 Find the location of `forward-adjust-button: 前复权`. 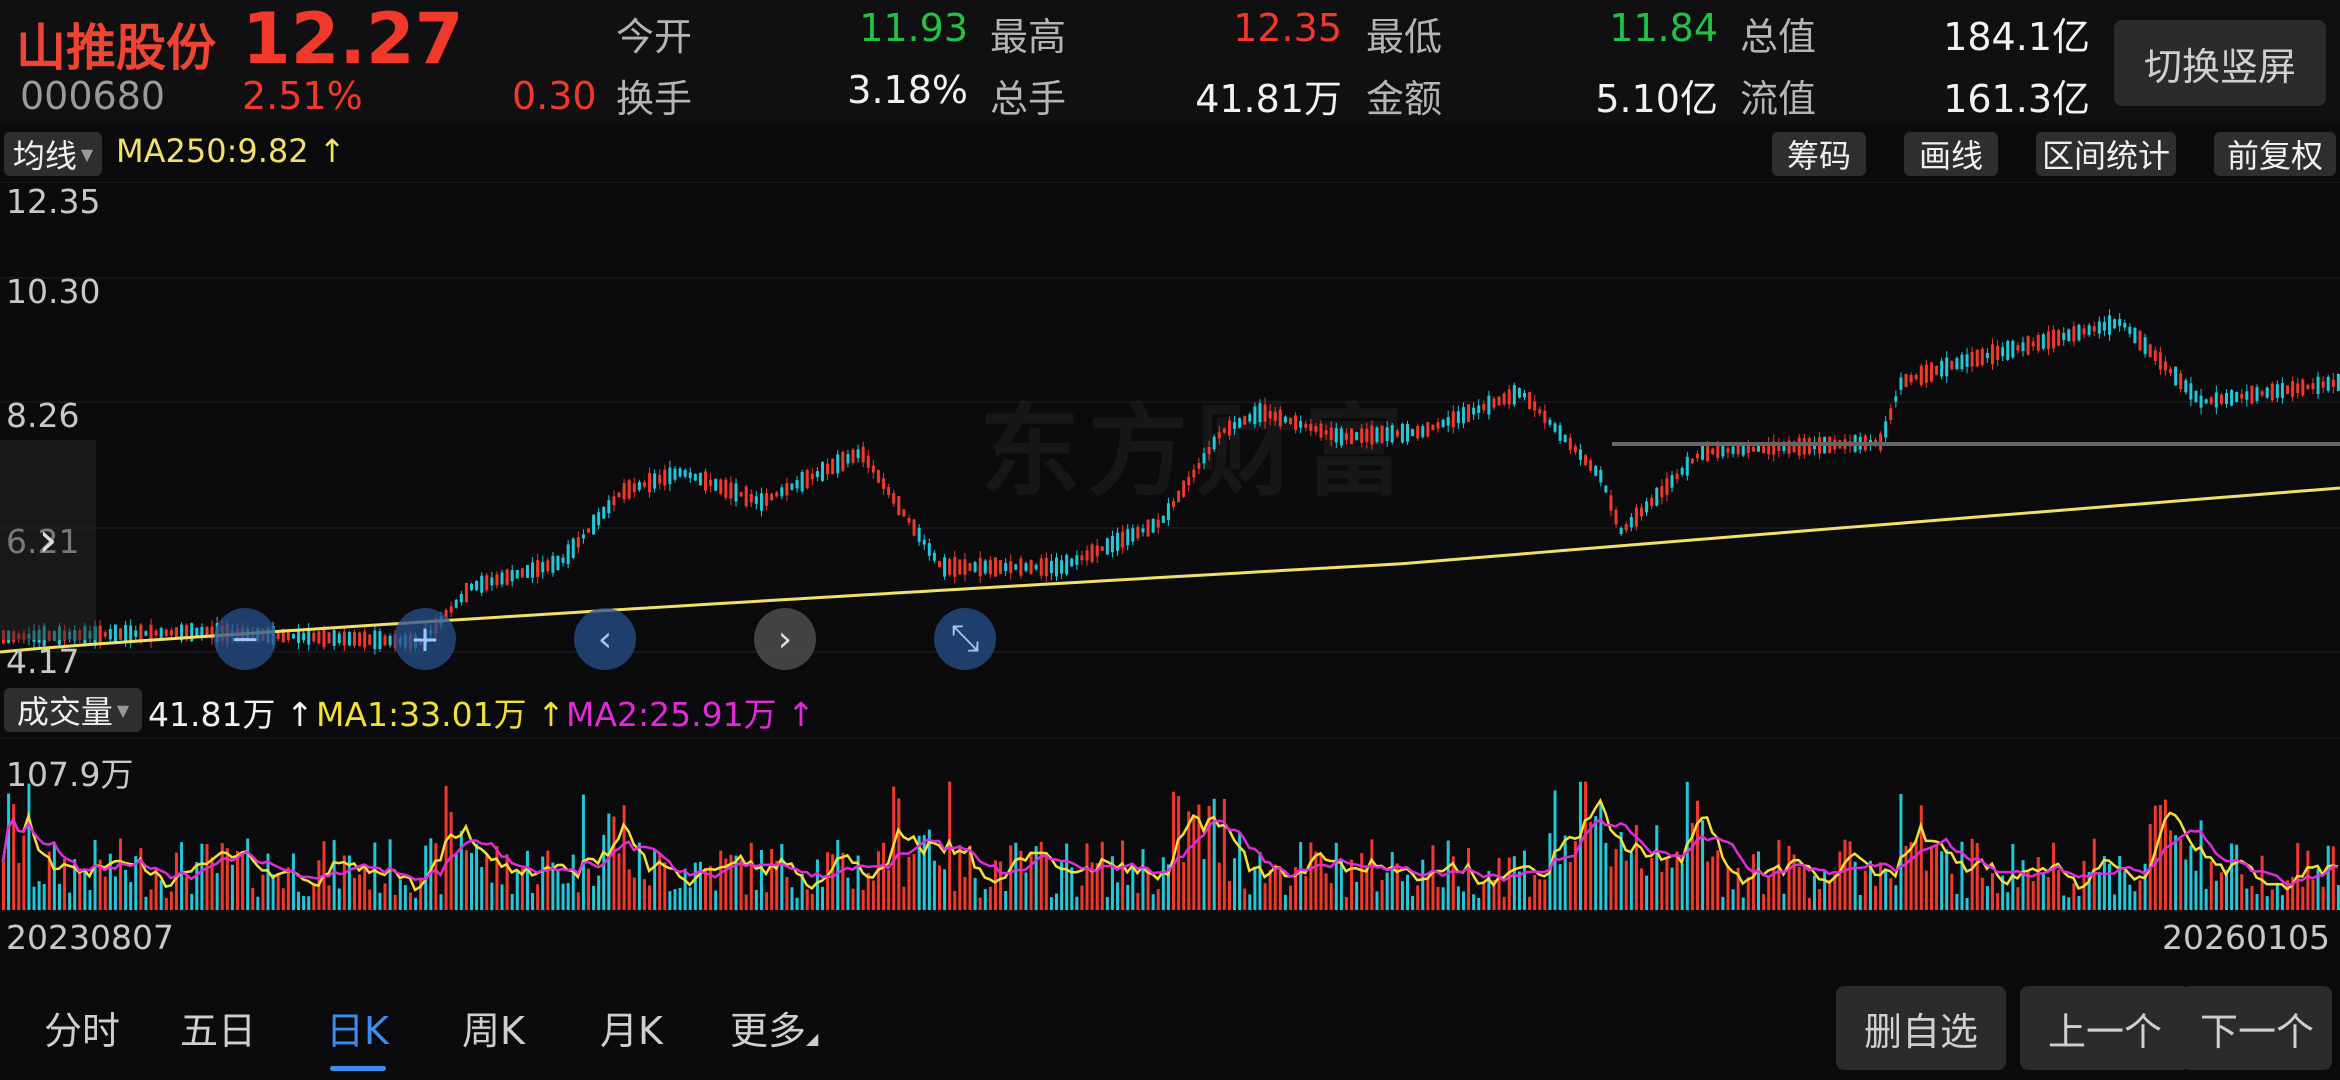

forward-adjust-button: 前复权 is located at coordinates (2275, 154).